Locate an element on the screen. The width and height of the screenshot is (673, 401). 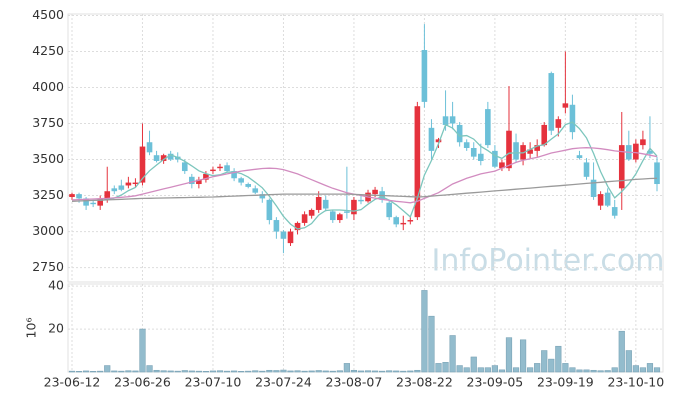
x-tick-label: 23-06-26 is located at coordinates (142, 382).